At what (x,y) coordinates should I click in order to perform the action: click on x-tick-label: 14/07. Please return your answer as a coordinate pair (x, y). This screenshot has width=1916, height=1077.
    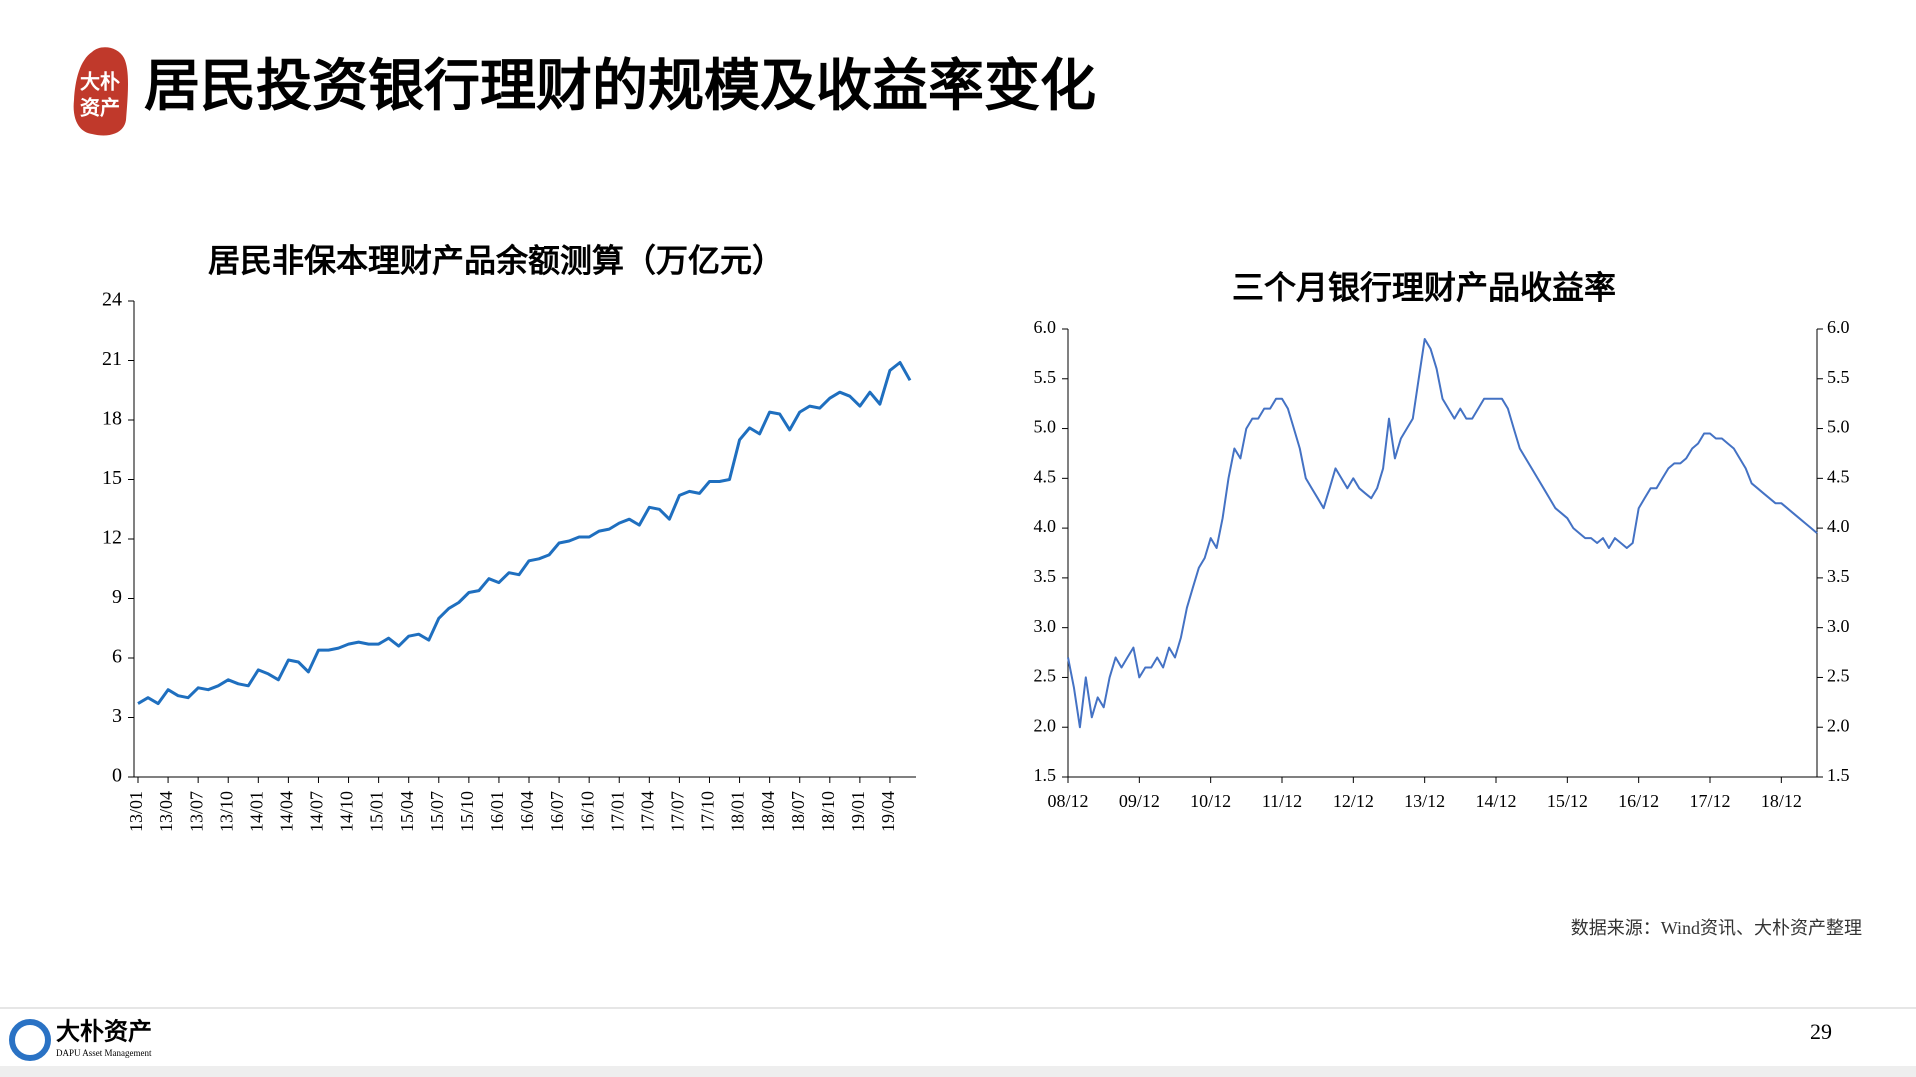
    Looking at the image, I should click on (317, 811).